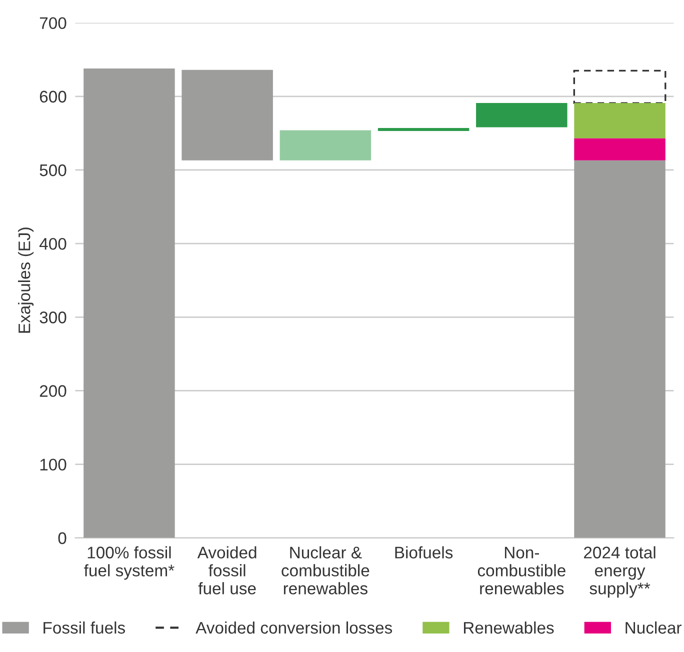 The height and width of the screenshot is (652, 684). I want to click on legend-label: Fossil fuels, so click(84, 627).